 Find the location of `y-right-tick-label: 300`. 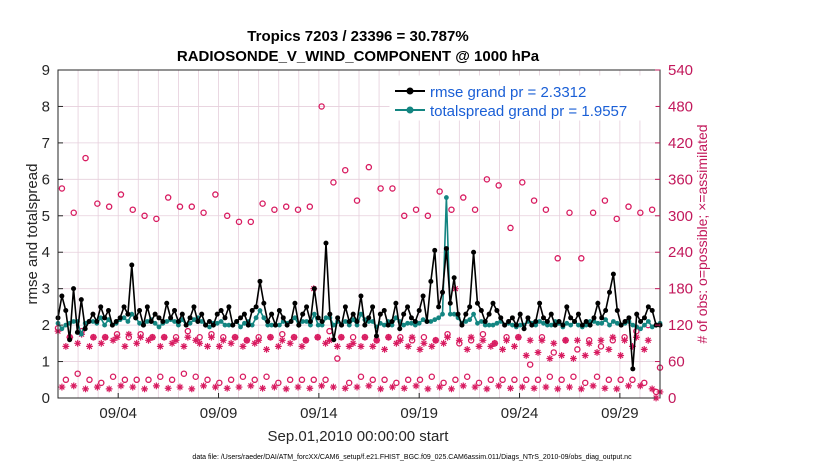

y-right-tick-label: 300 is located at coordinates (680, 216).